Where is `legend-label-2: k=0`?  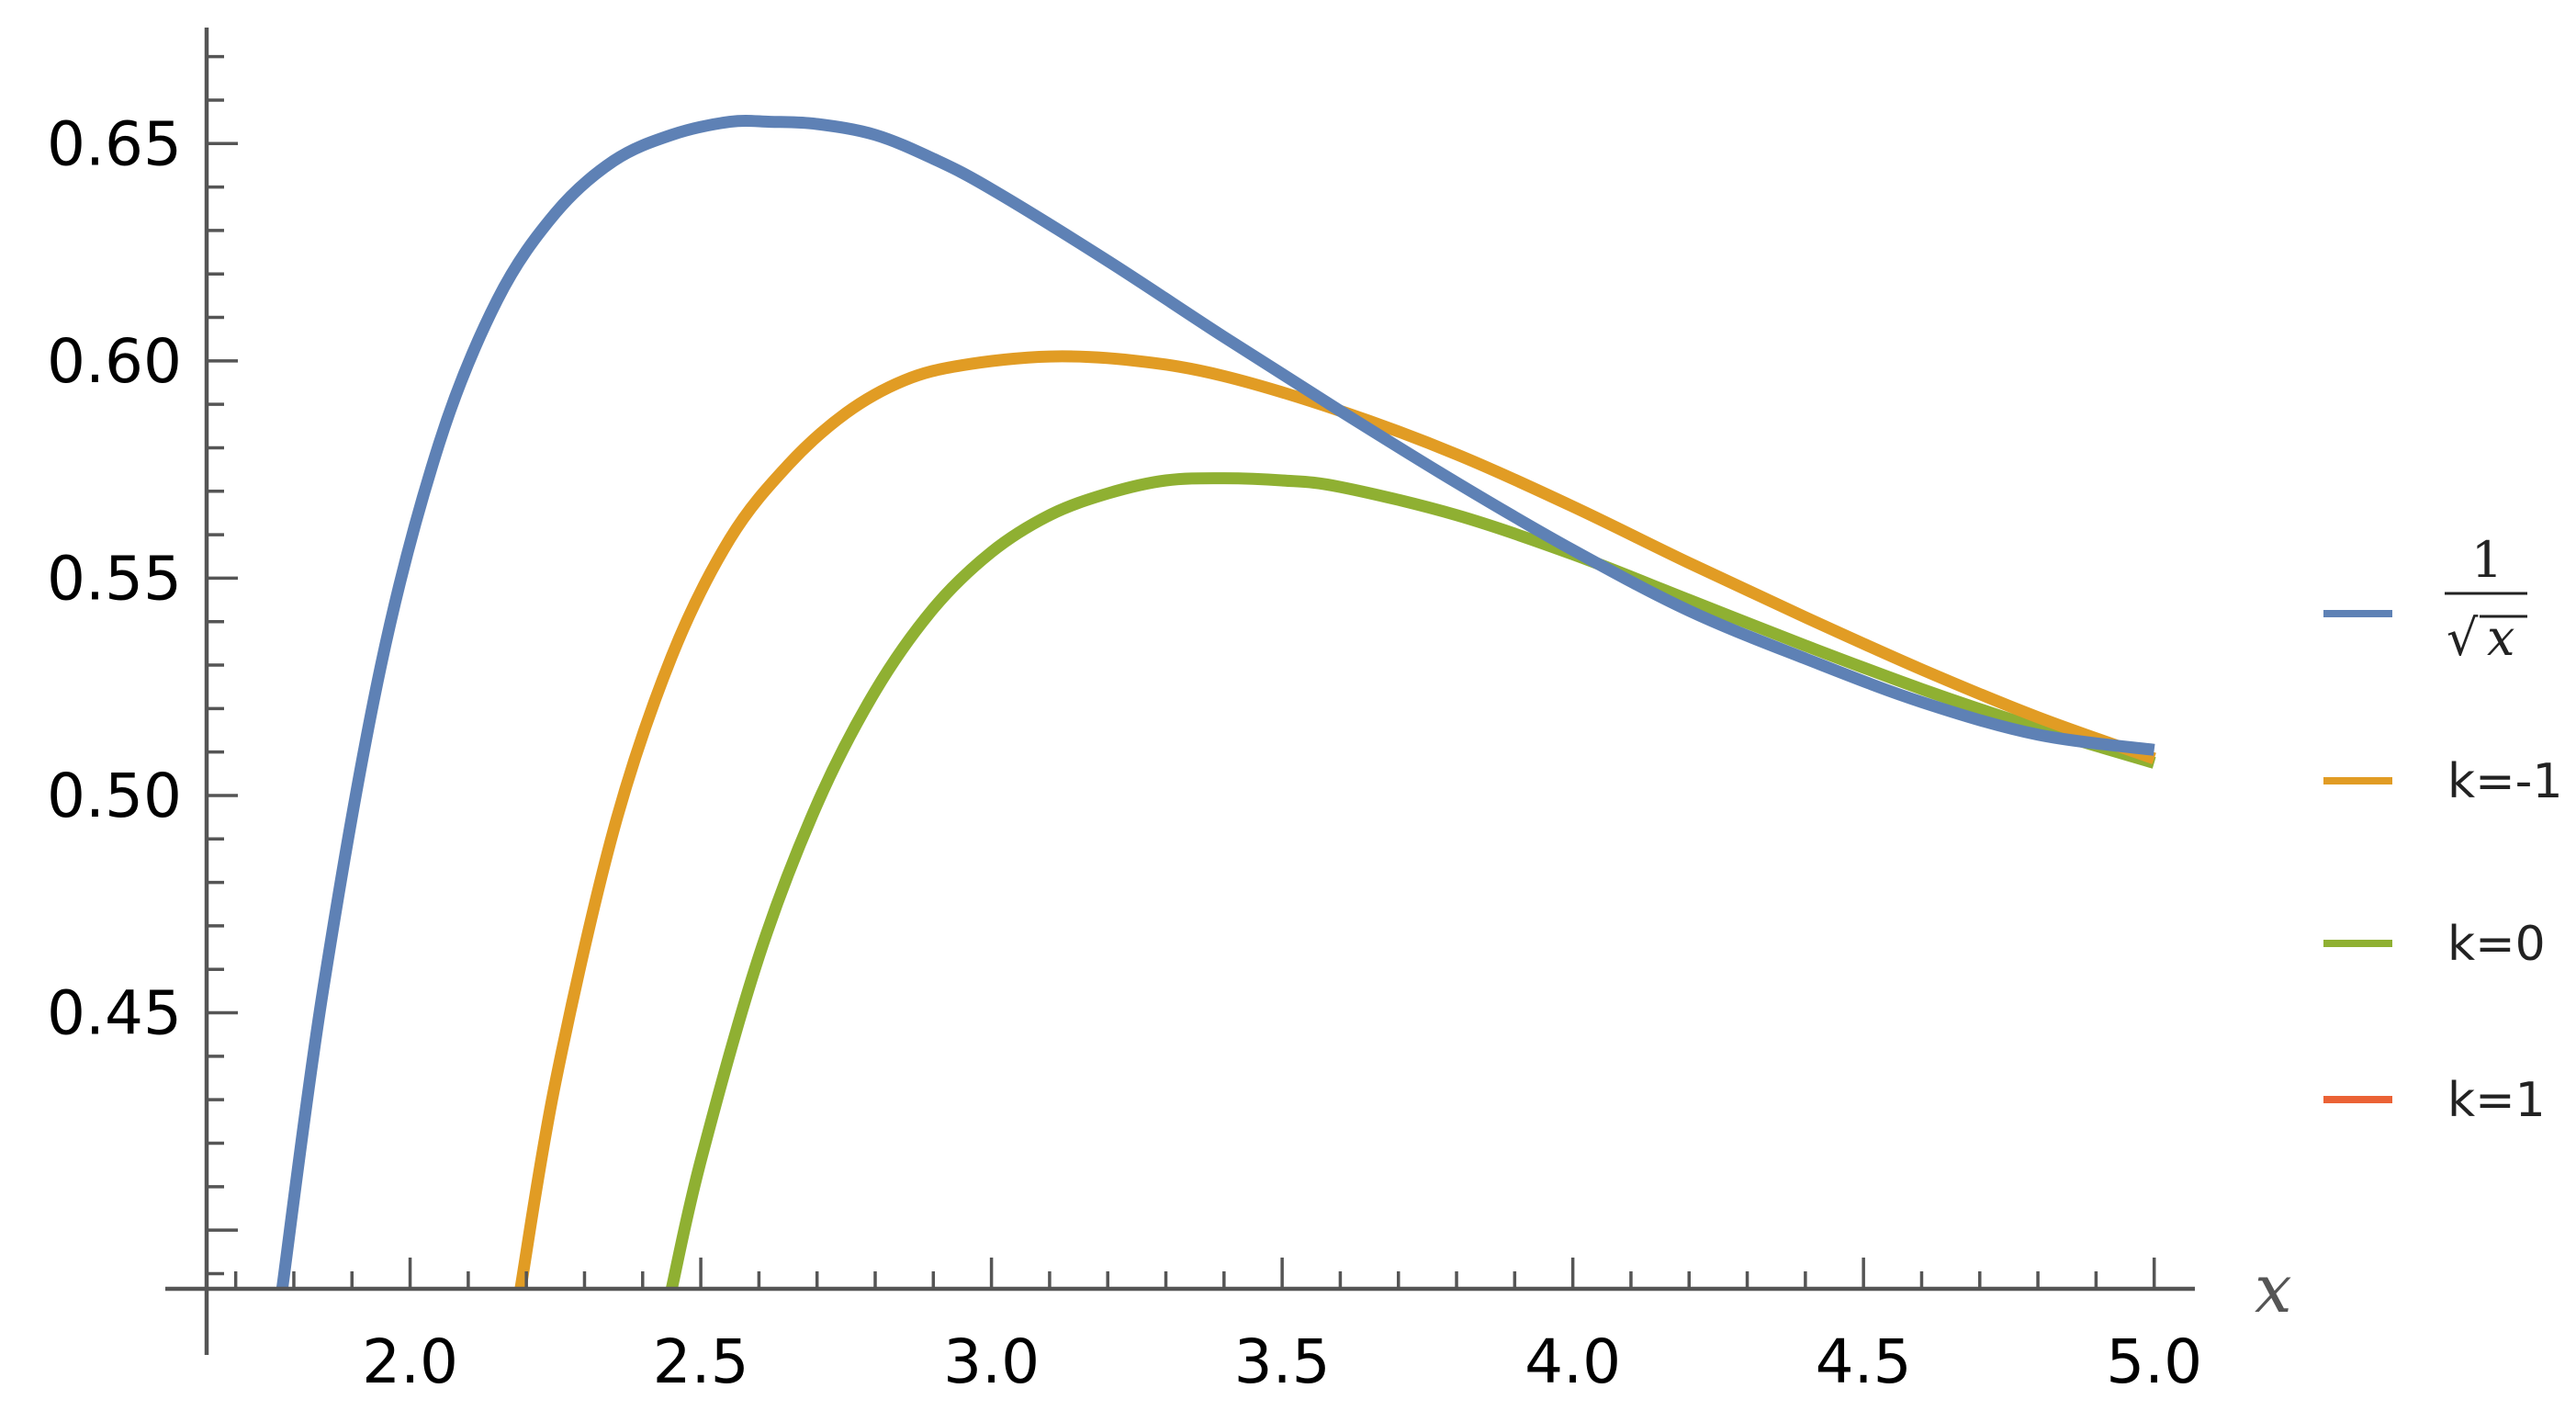
legend-label-2: k=0 is located at coordinates (2496, 945).